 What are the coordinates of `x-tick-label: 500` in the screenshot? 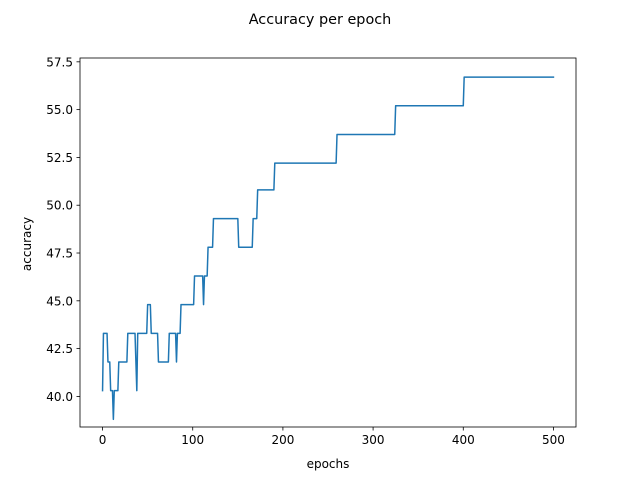 It's located at (553, 440).